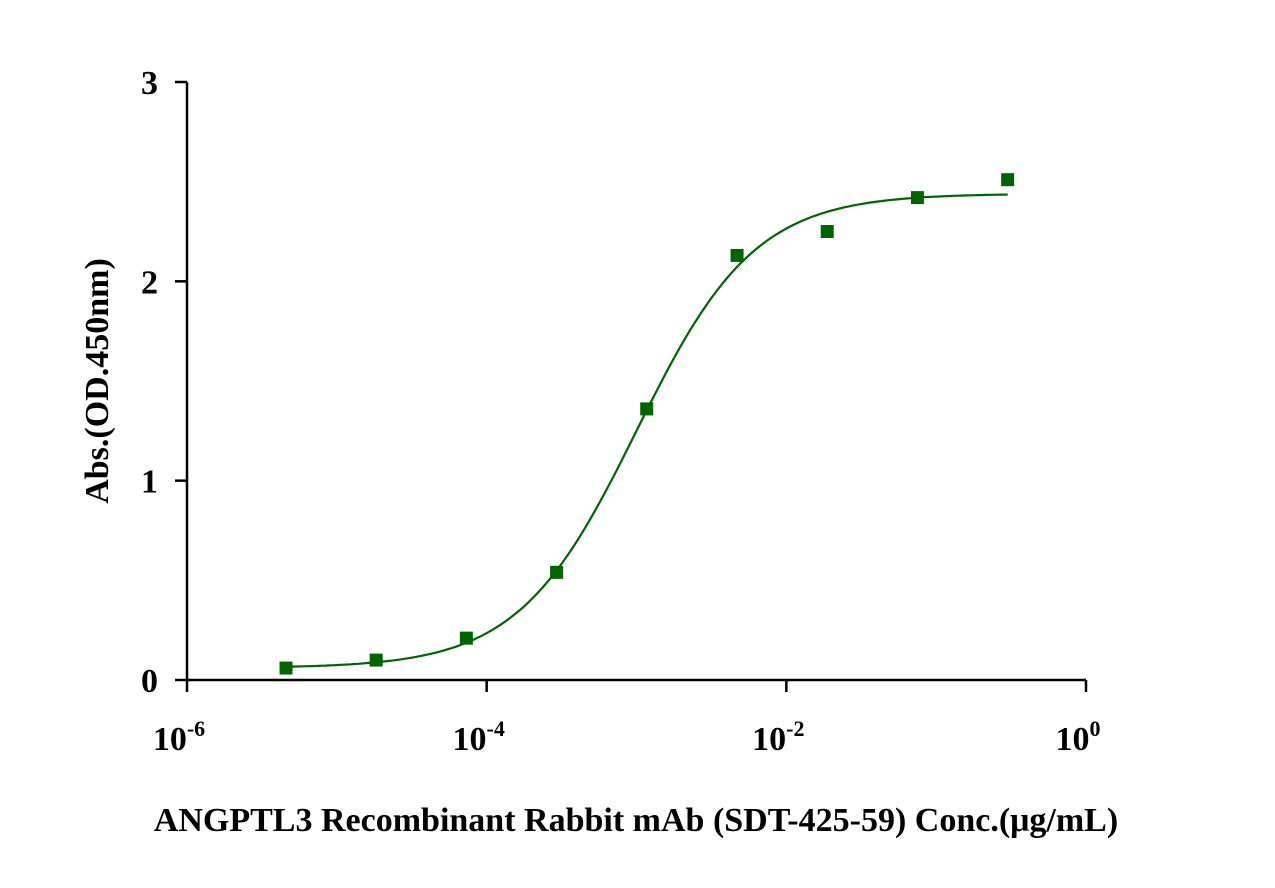 Image resolution: width=1275 pixels, height=888 pixels. I want to click on y-tick-label: 3, so click(149, 83).